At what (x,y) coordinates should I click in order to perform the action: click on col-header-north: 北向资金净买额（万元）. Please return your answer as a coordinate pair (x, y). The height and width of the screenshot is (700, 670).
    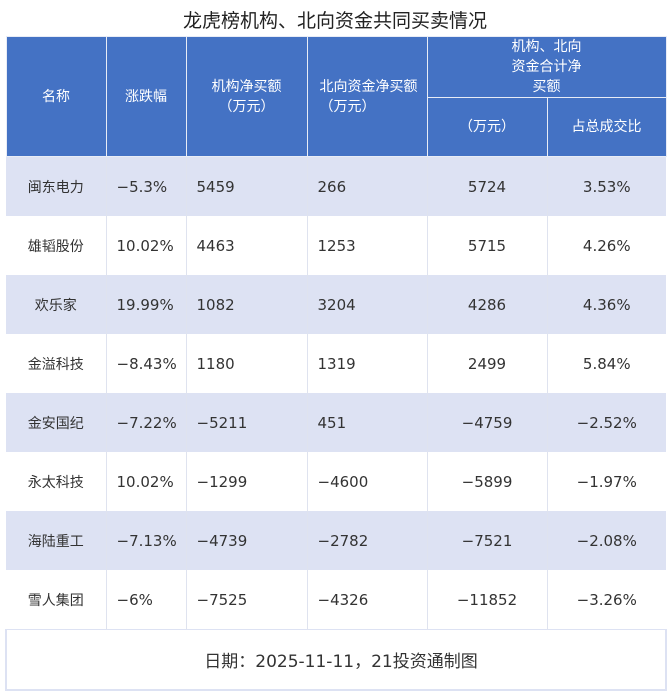
    Looking at the image, I should click on (367, 96).